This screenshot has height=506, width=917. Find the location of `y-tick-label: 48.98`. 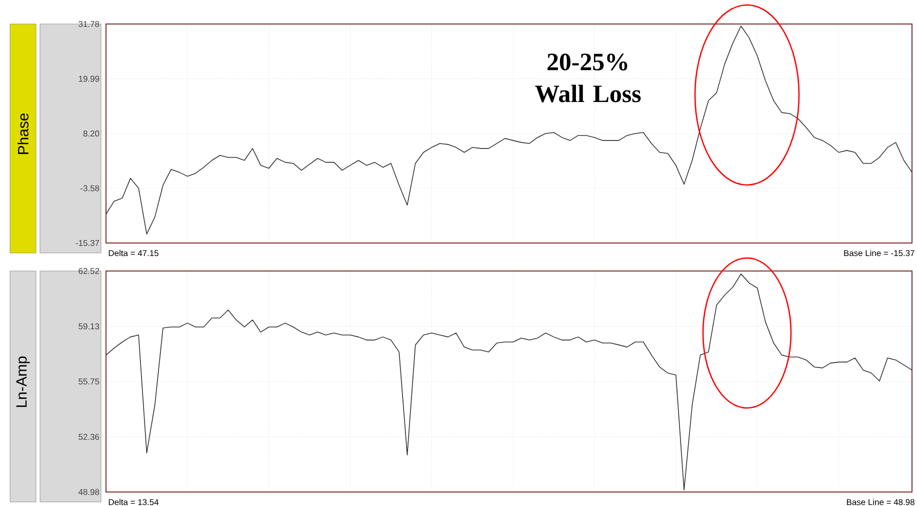

y-tick-label: 48.98 is located at coordinates (89, 492).